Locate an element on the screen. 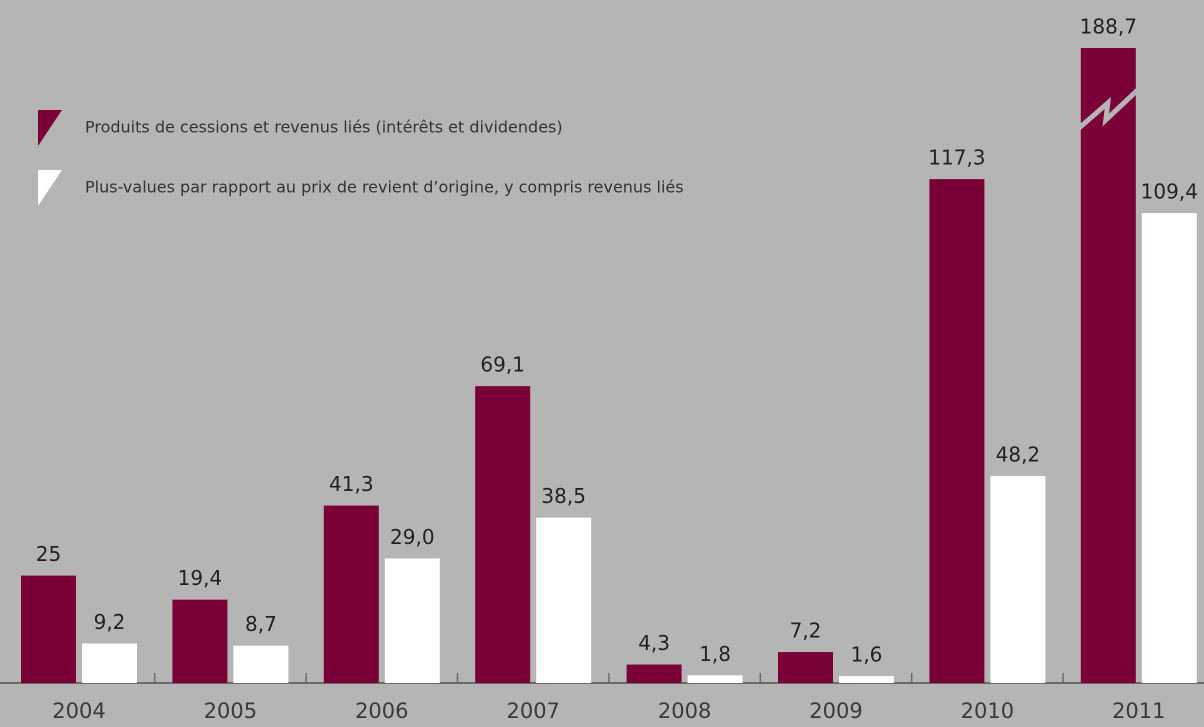 The height and width of the screenshot is (727, 1204). value-label: 117,3 is located at coordinates (956, 158).